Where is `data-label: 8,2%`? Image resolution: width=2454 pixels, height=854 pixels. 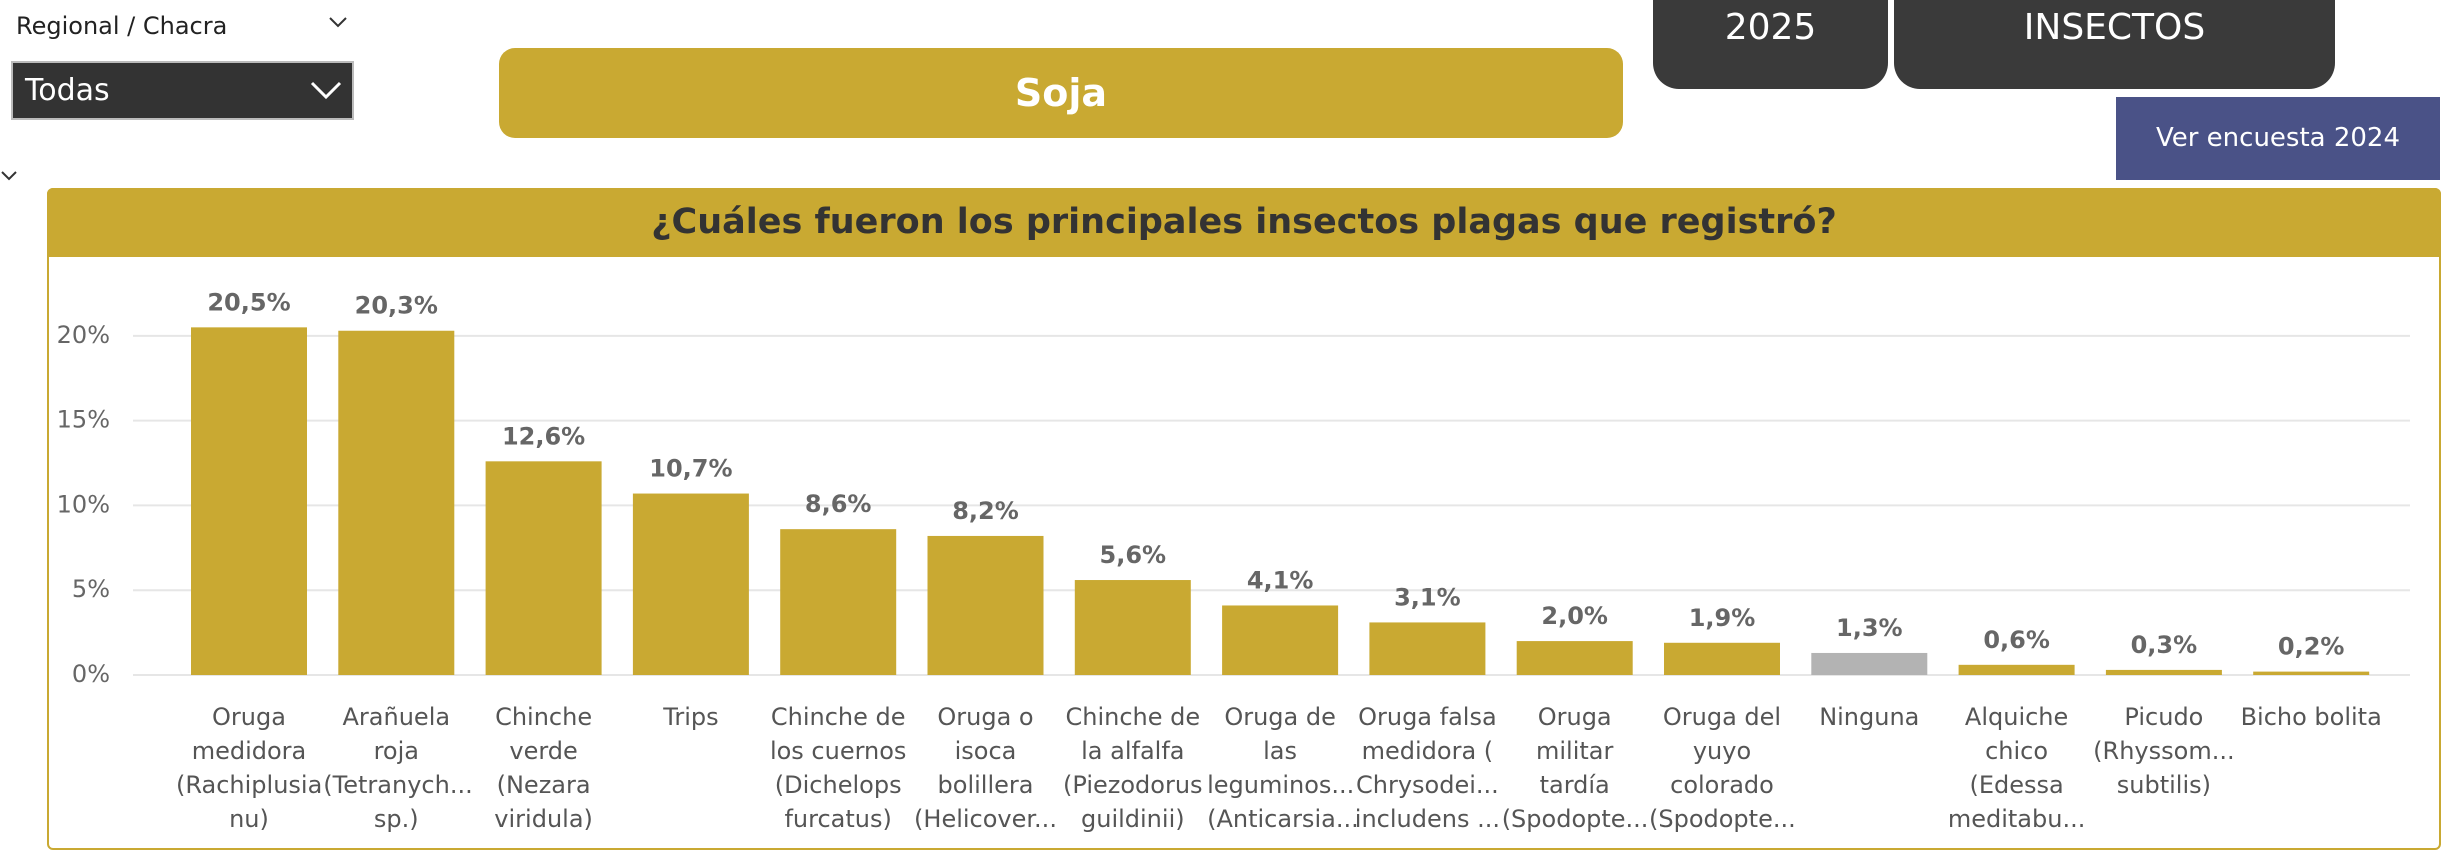
data-label: 8,2% is located at coordinates (985, 511).